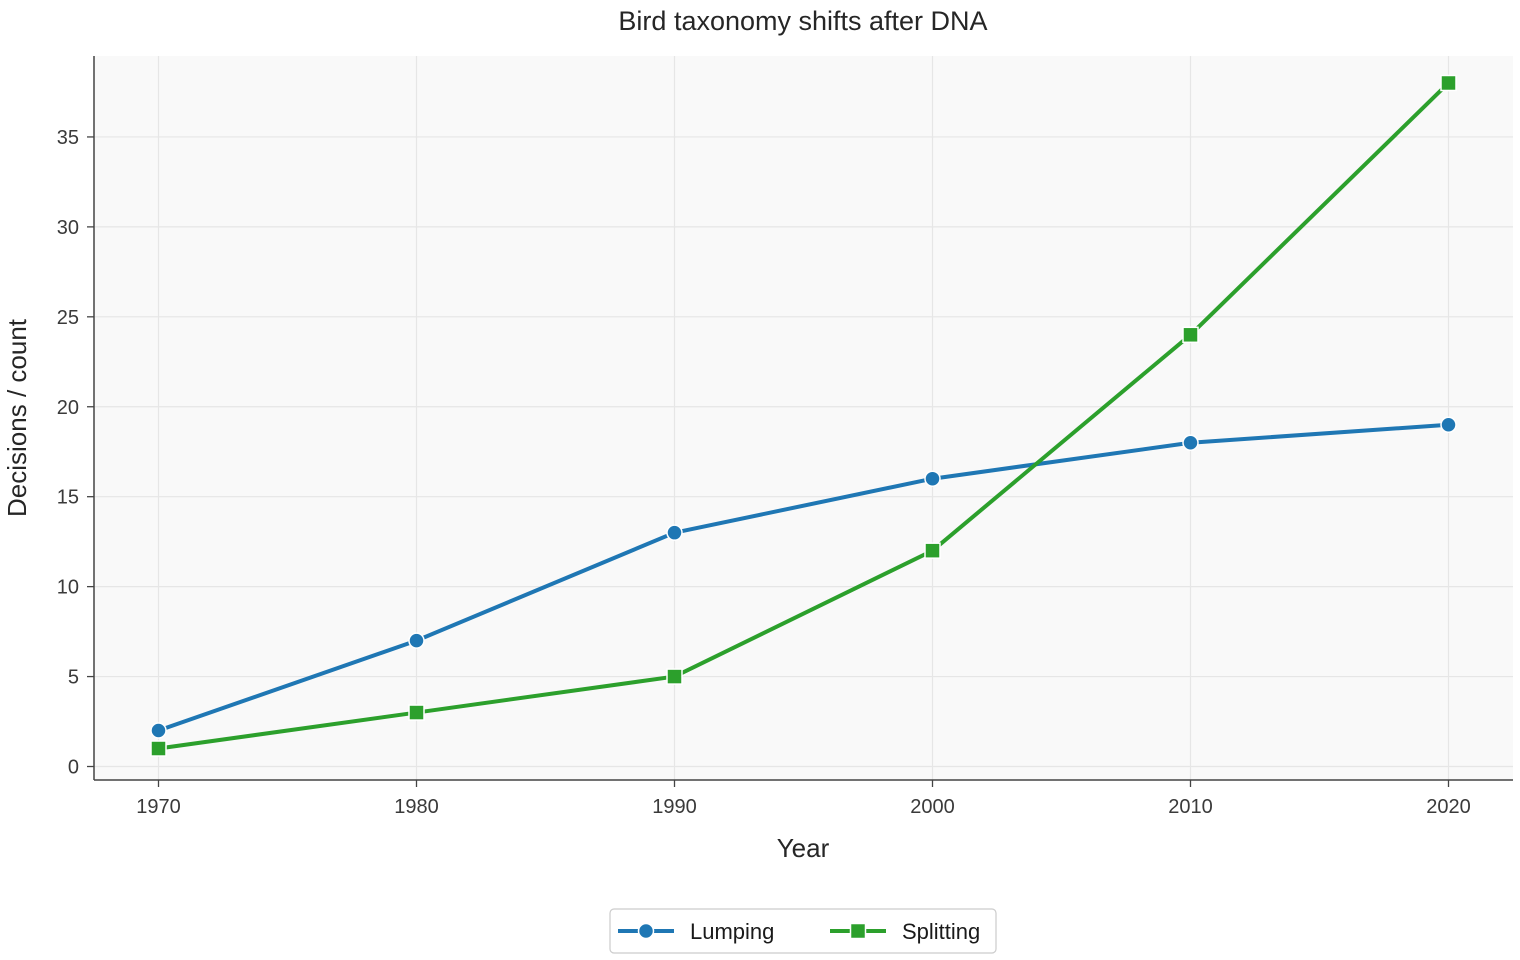 Image resolution: width=1520 pixels, height=960 pixels. What do you see at coordinates (68, 138) in the screenshot?
I see `y-tick-label: 35` at bounding box center [68, 138].